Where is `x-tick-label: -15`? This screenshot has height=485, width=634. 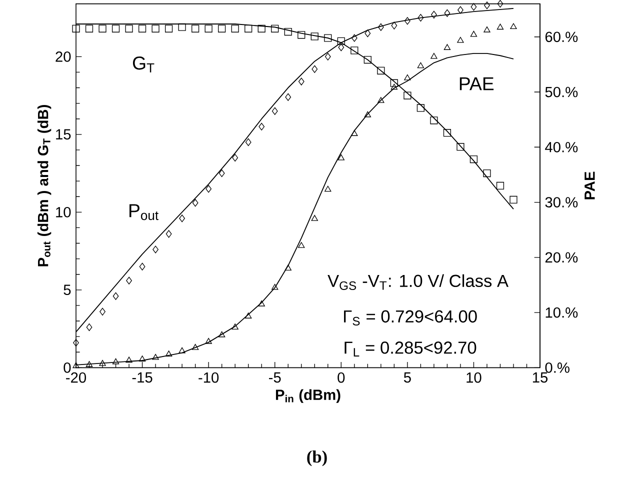 x-tick-label: -15 is located at coordinates (142, 377).